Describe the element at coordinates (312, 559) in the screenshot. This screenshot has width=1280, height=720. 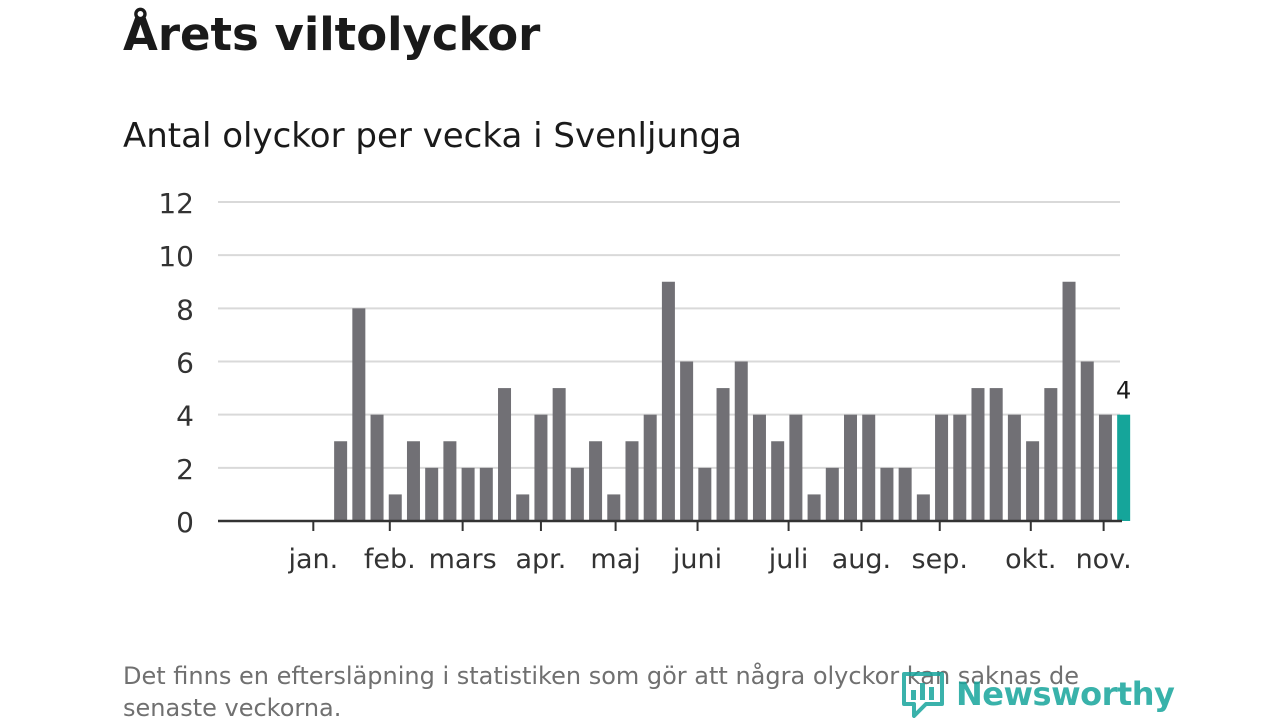
I see `x-tick-label: jan.` at that location.